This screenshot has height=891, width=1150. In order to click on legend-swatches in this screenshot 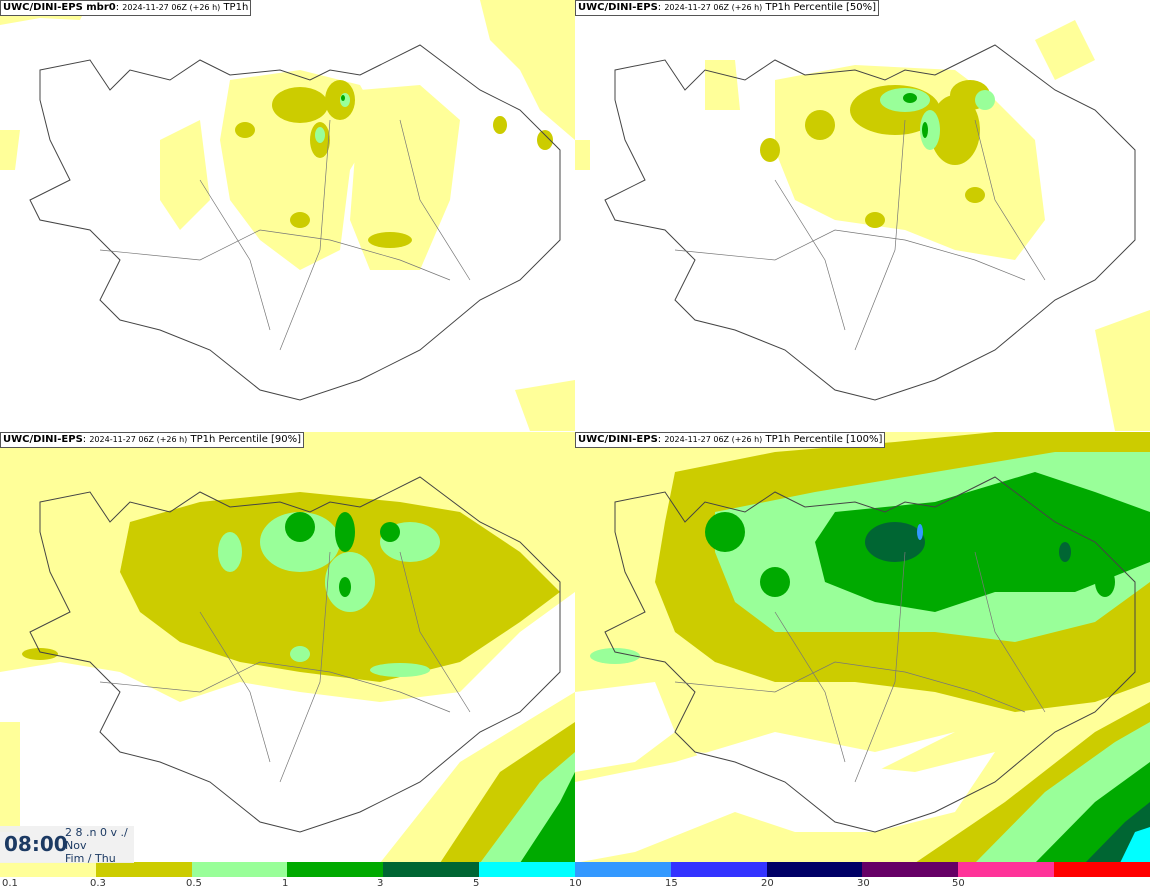, I will do `click(575, 869)`.